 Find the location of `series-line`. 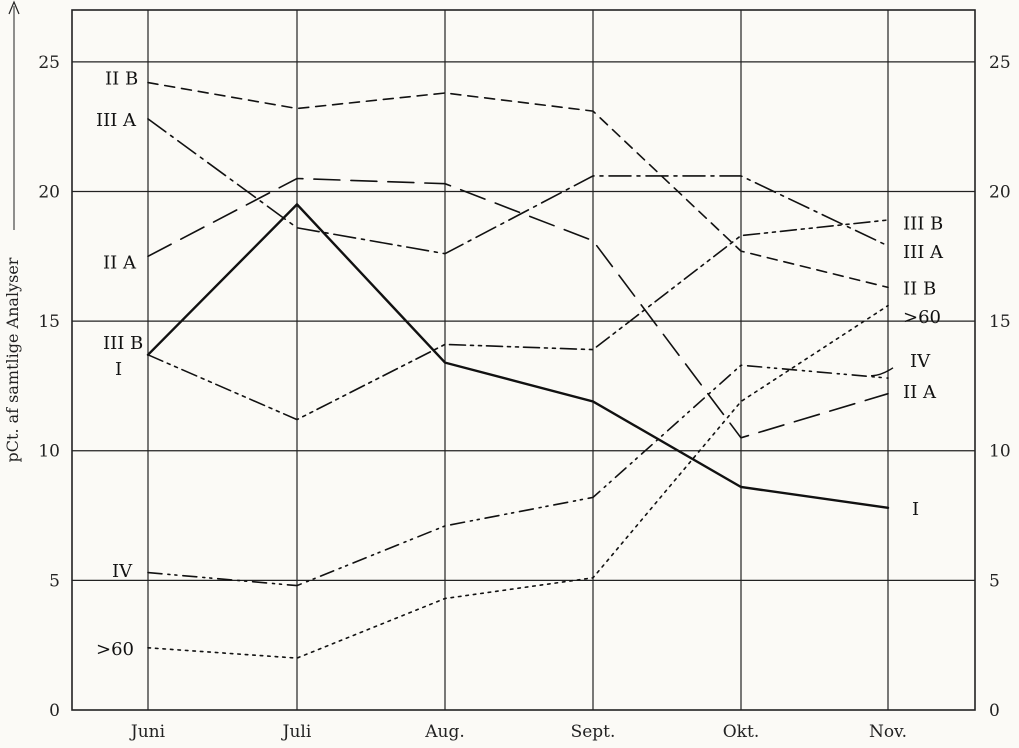

series-line is located at coordinates (518, 186).